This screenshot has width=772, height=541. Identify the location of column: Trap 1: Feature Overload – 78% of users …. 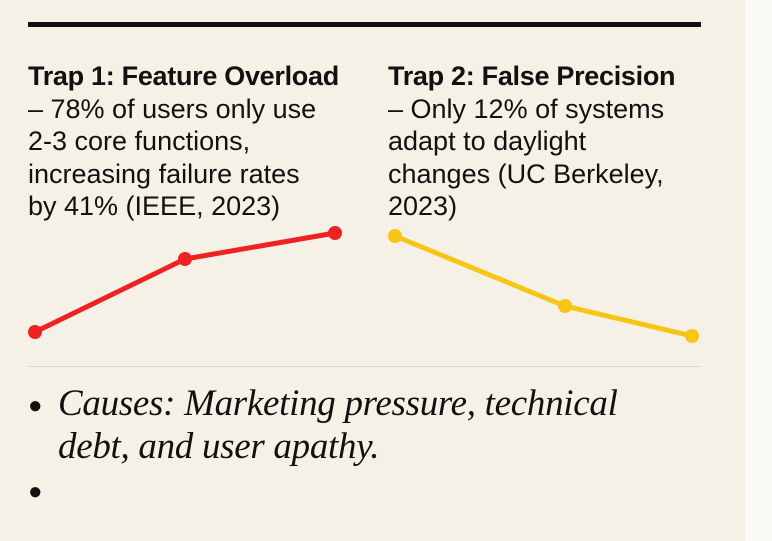
(203, 141).